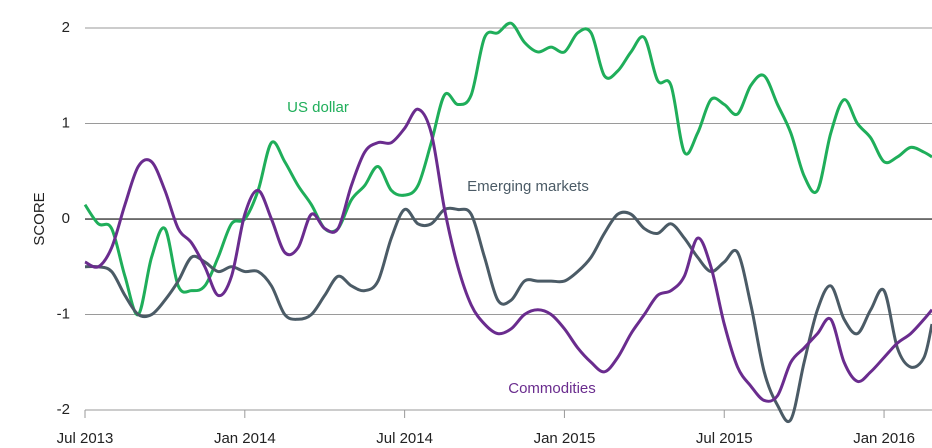 Image resolution: width=932 pixels, height=448 pixels. Describe the element at coordinates (63, 313) in the screenshot. I see `y-tick-label: -1` at that location.